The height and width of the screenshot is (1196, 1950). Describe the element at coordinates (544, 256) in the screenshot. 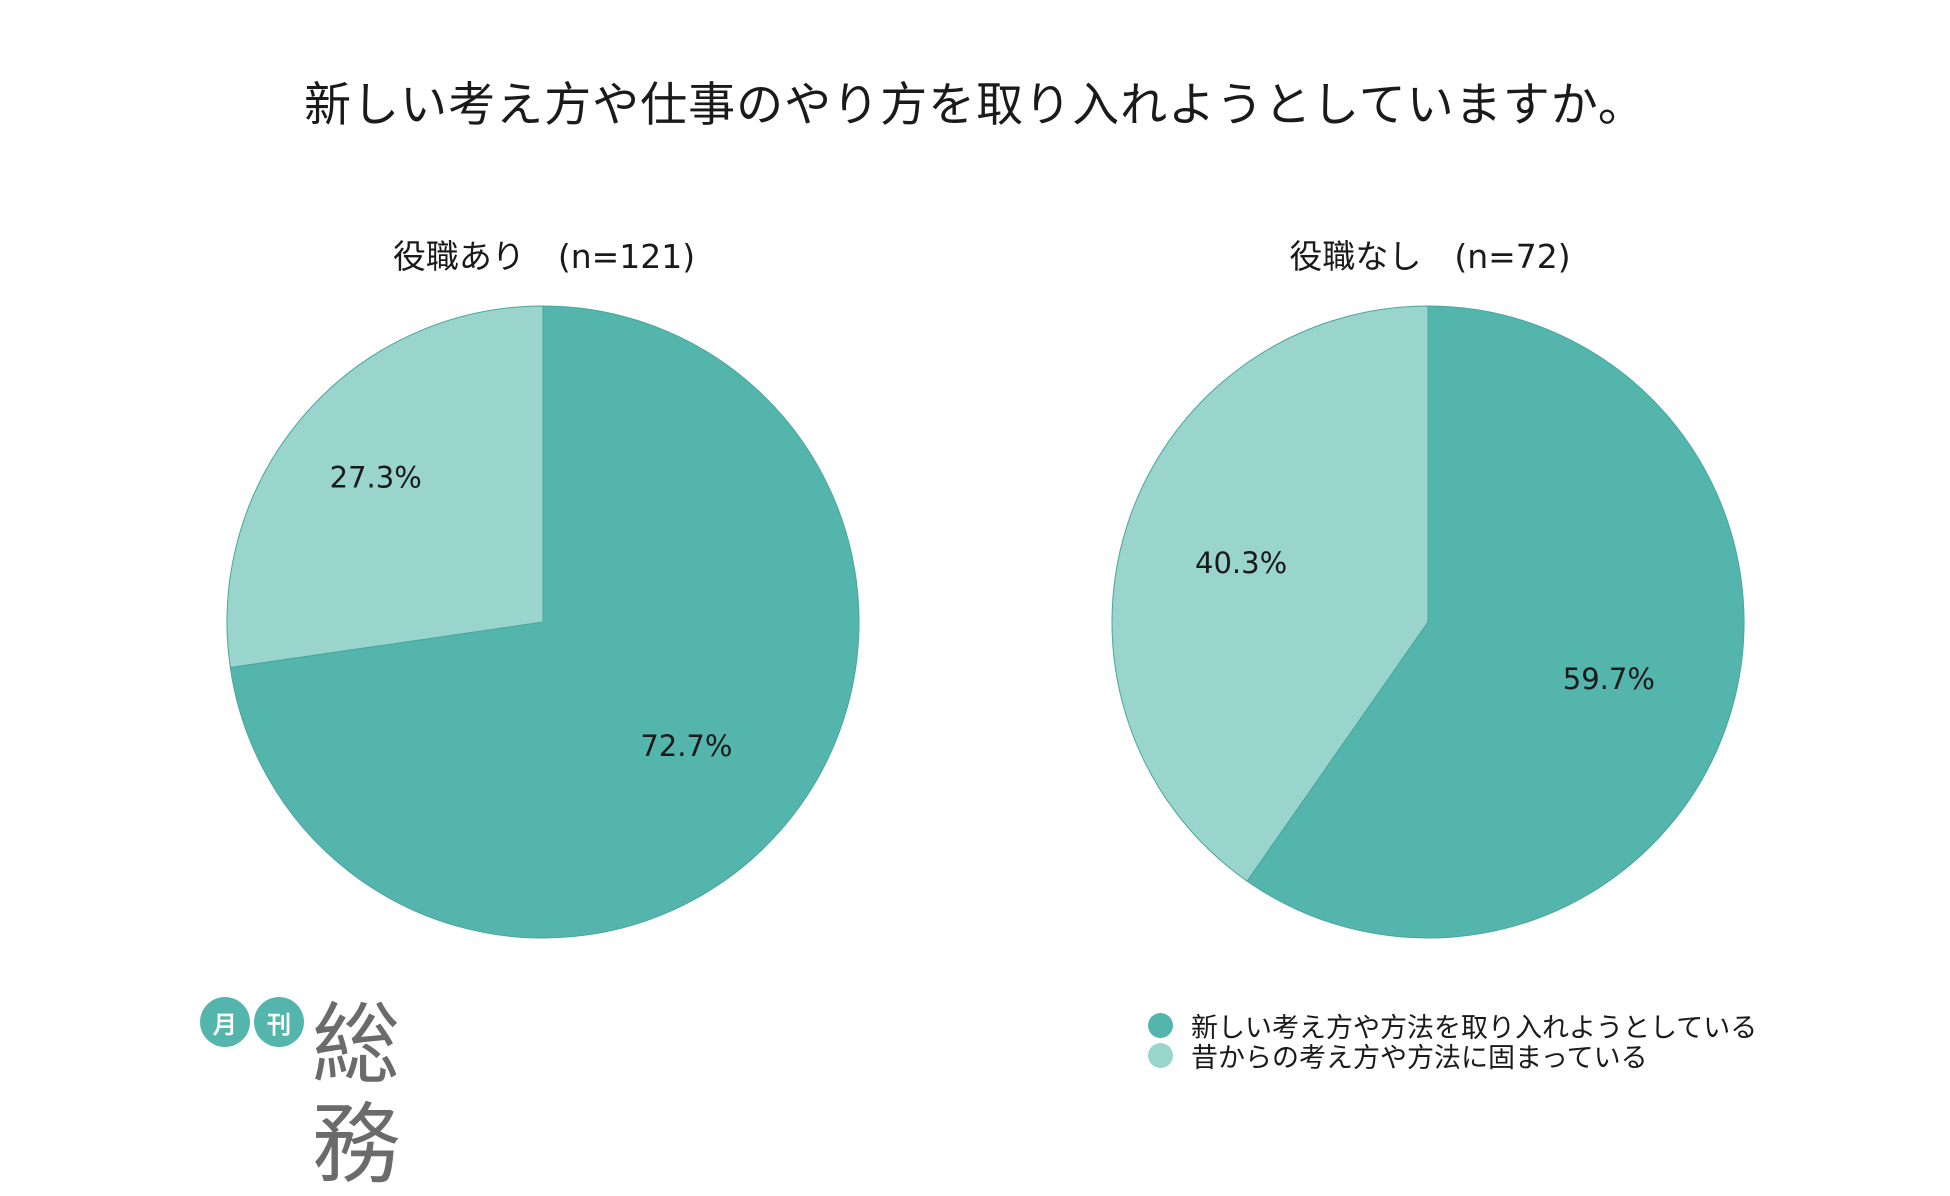

I see `pie-1-title: 役職あり (n=121)` at that location.